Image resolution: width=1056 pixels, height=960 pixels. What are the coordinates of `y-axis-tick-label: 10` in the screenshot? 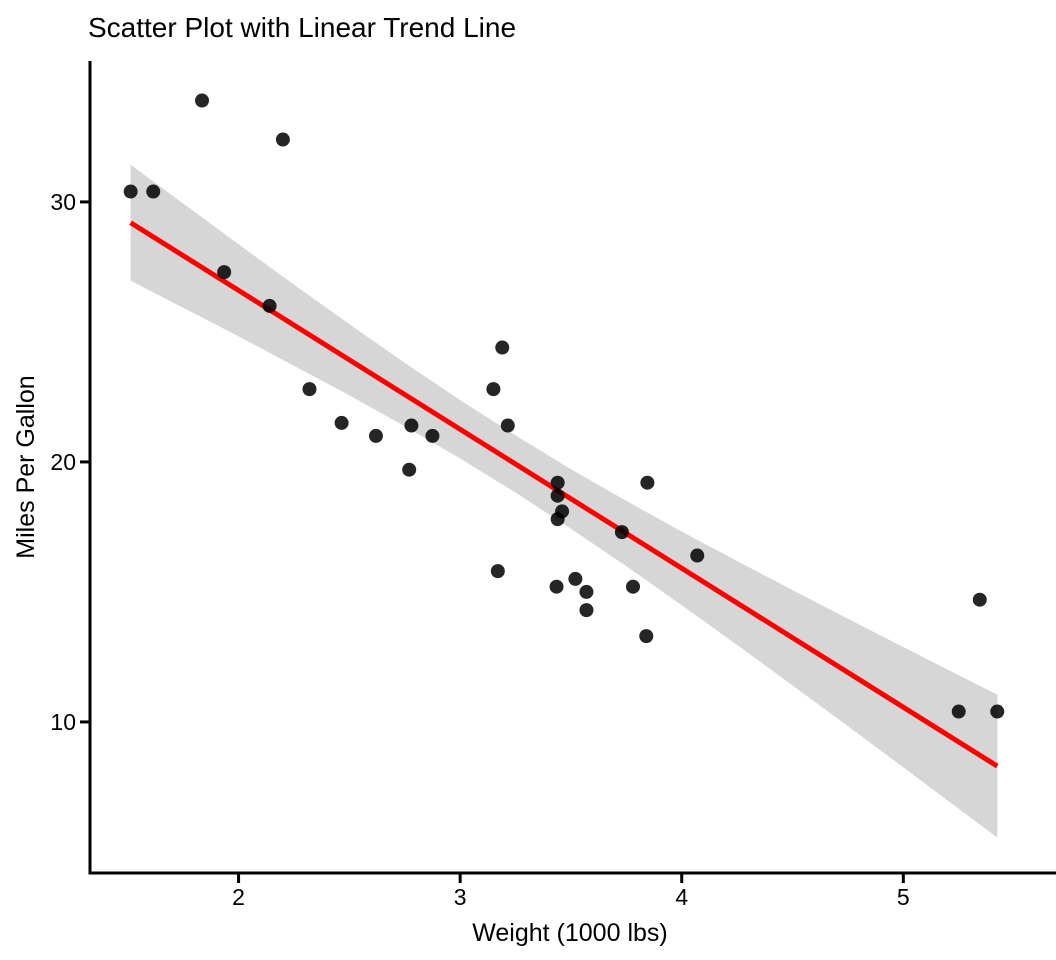 It's located at (63, 722).